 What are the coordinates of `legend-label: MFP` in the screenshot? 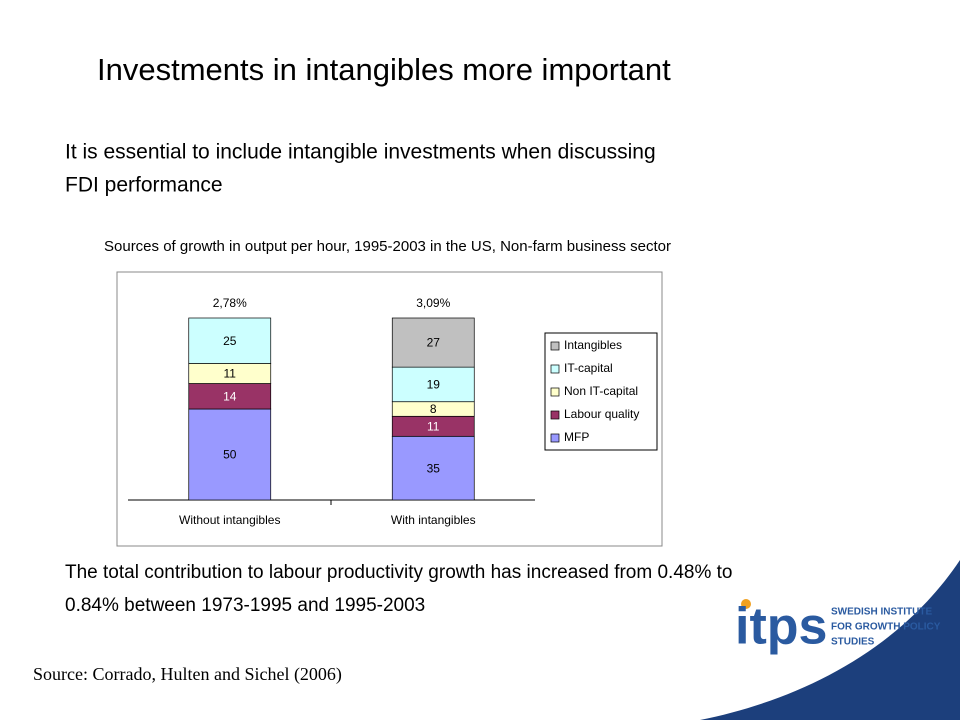 It's located at (576, 437).